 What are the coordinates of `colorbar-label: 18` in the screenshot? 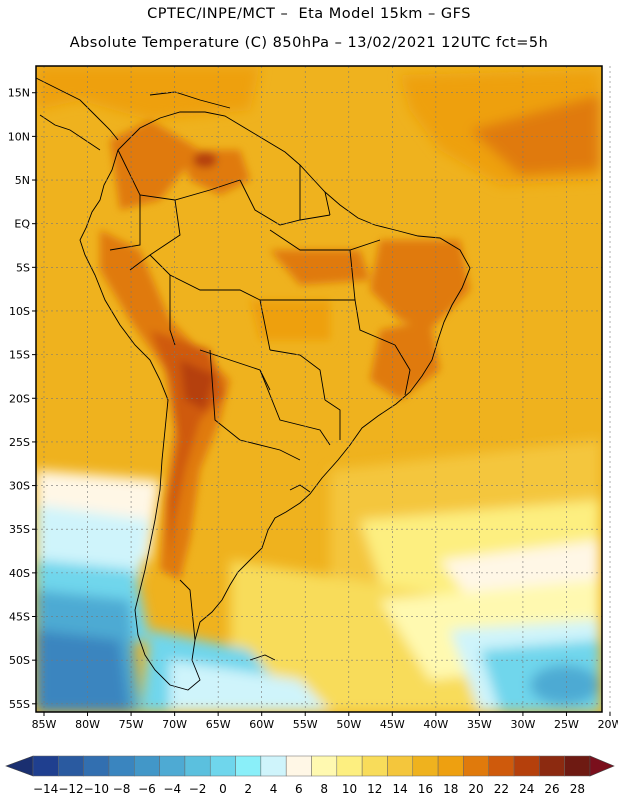 It's located at (450, 789).